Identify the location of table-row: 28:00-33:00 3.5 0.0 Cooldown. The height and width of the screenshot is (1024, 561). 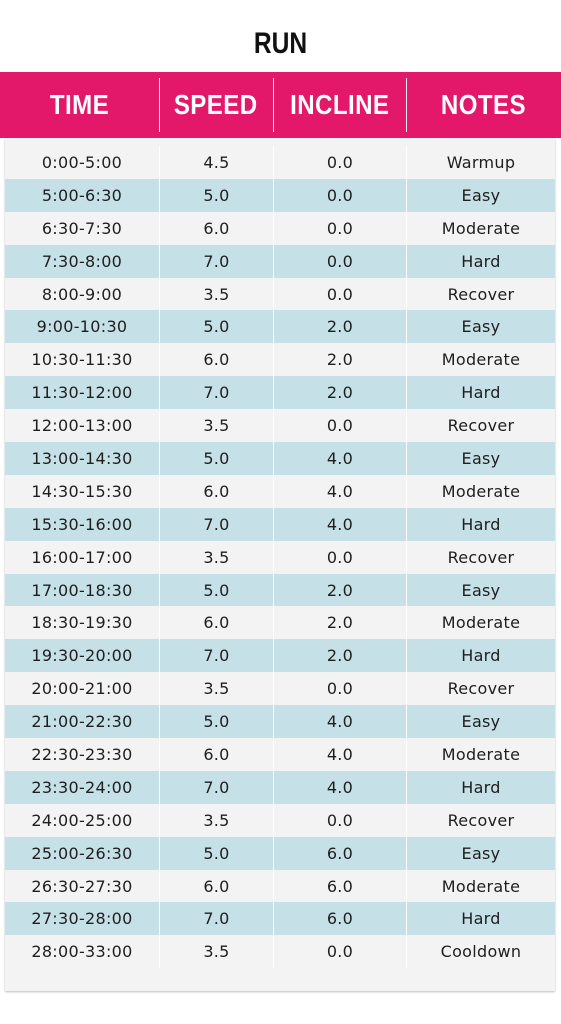
(280, 952).